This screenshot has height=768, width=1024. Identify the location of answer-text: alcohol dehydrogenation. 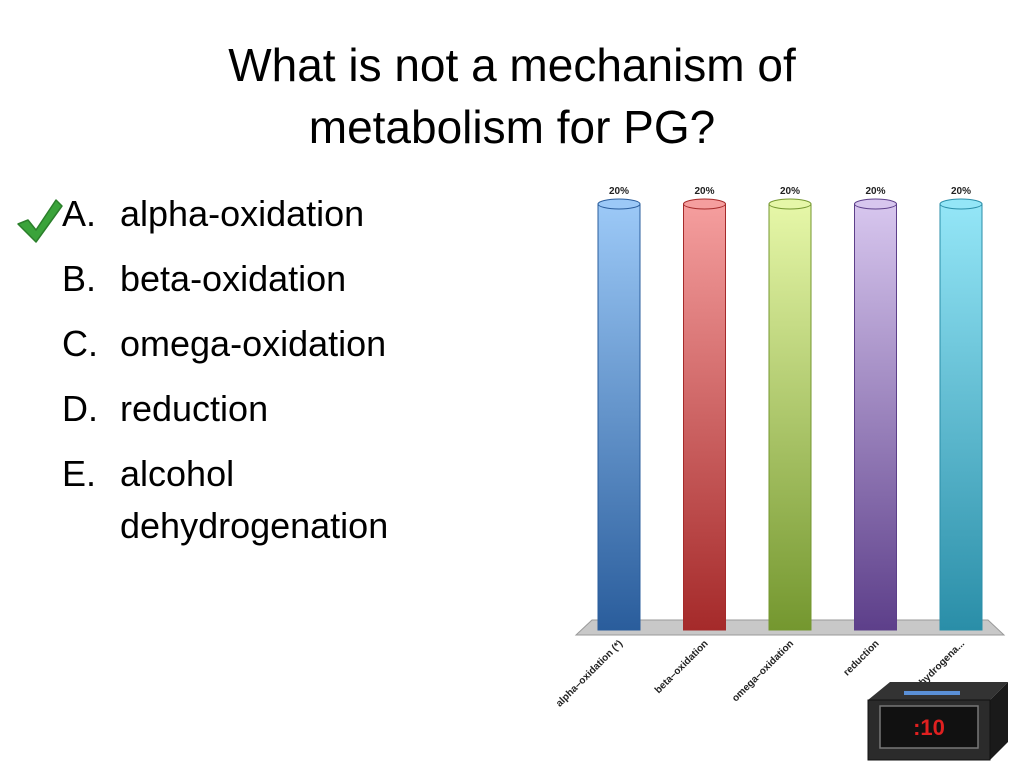
(254, 499).